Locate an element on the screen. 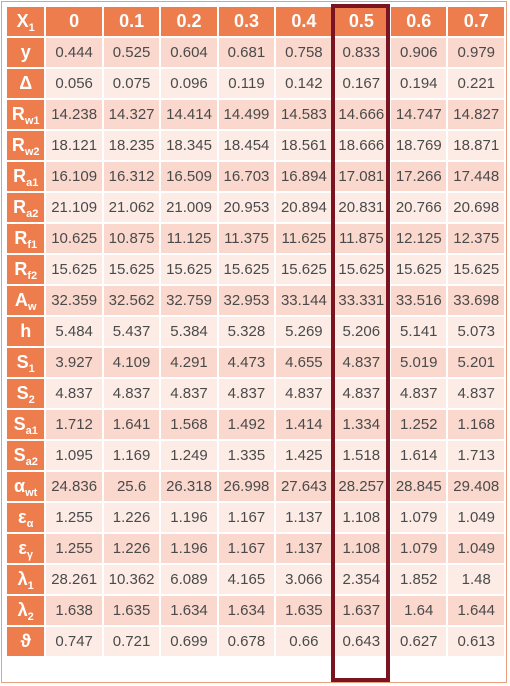  table-cell: 33.516 is located at coordinates (419, 300).